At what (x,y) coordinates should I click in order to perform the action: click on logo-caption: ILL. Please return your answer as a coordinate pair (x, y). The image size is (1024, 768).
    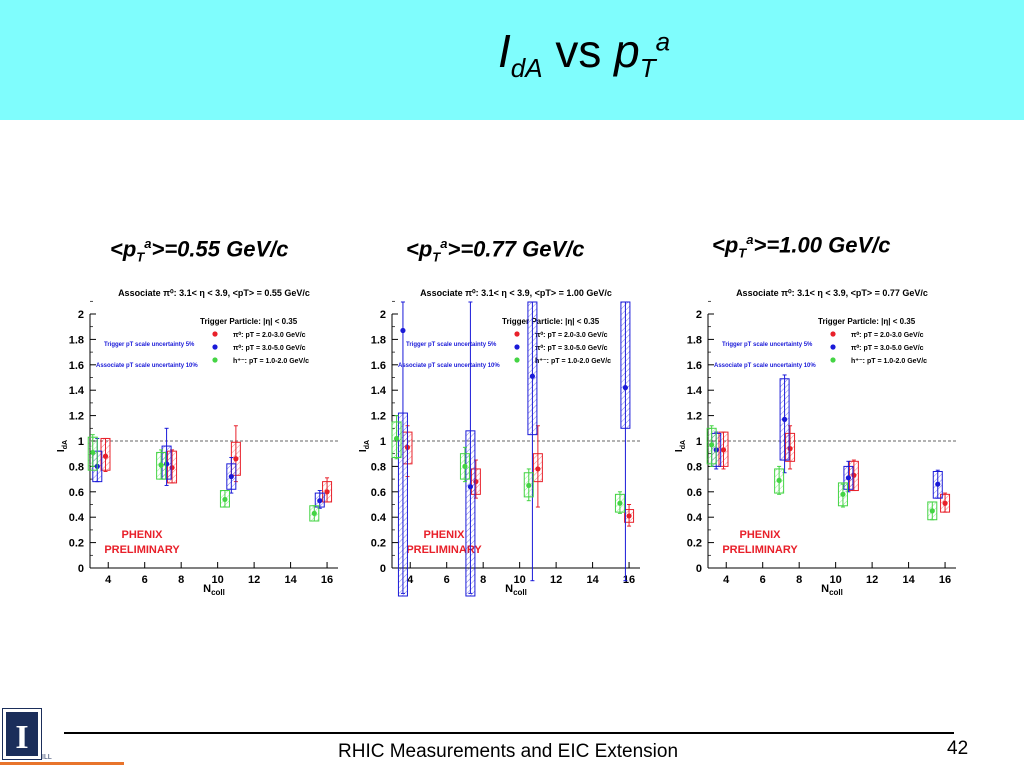
    Looking at the image, I should click on (47, 757).